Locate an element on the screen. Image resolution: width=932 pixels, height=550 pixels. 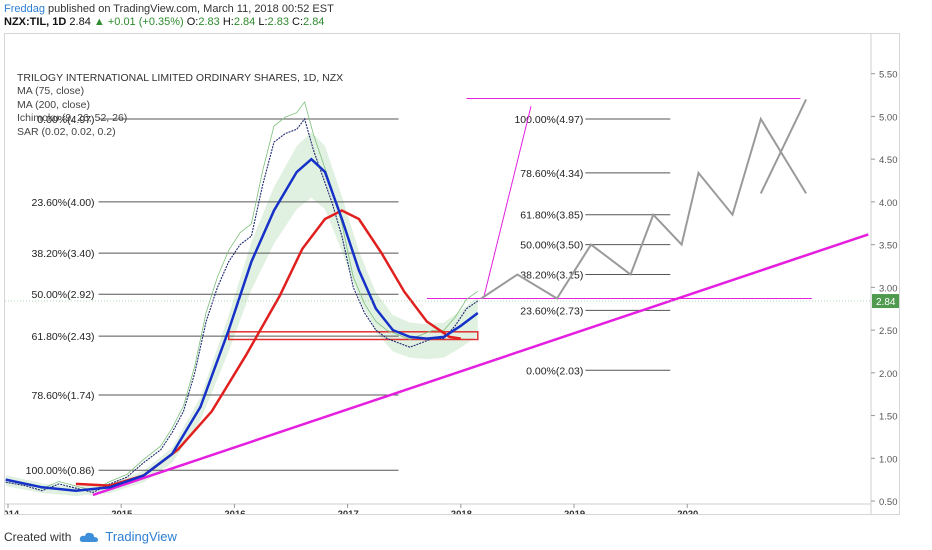
projection-path is located at coordinates (643, 208).